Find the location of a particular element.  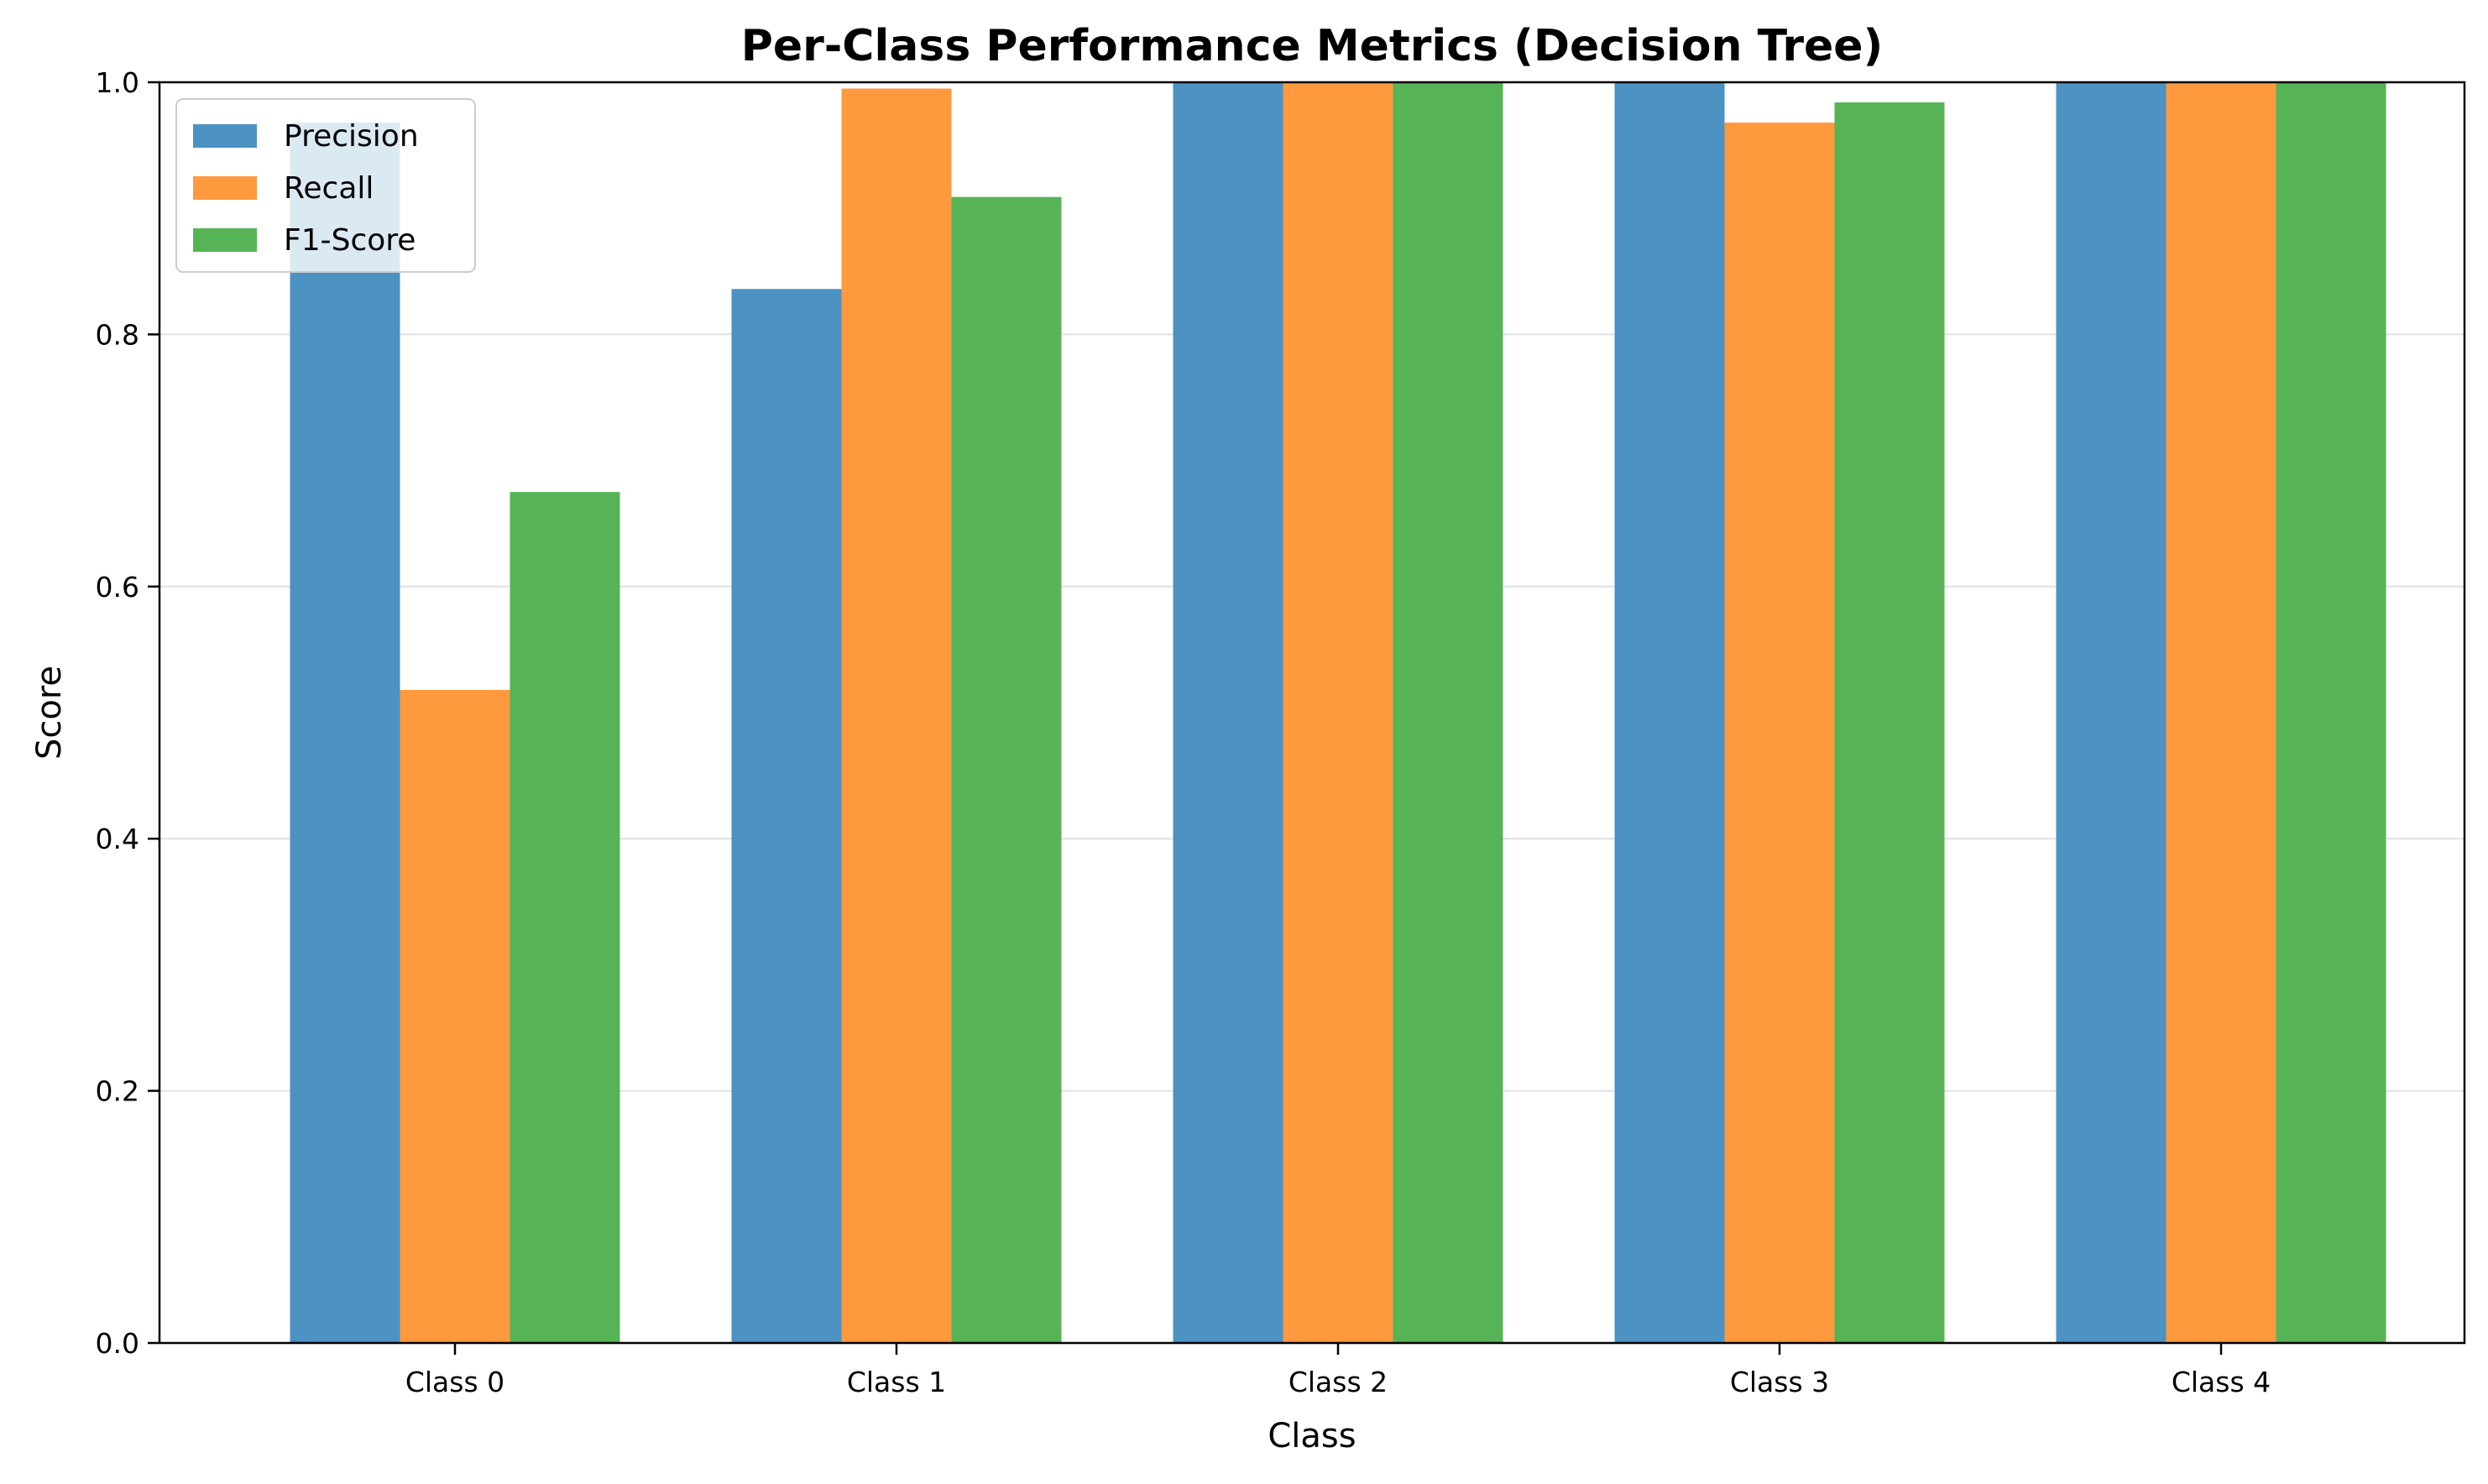

x-tick-label: Class 1 is located at coordinates (897, 1382).